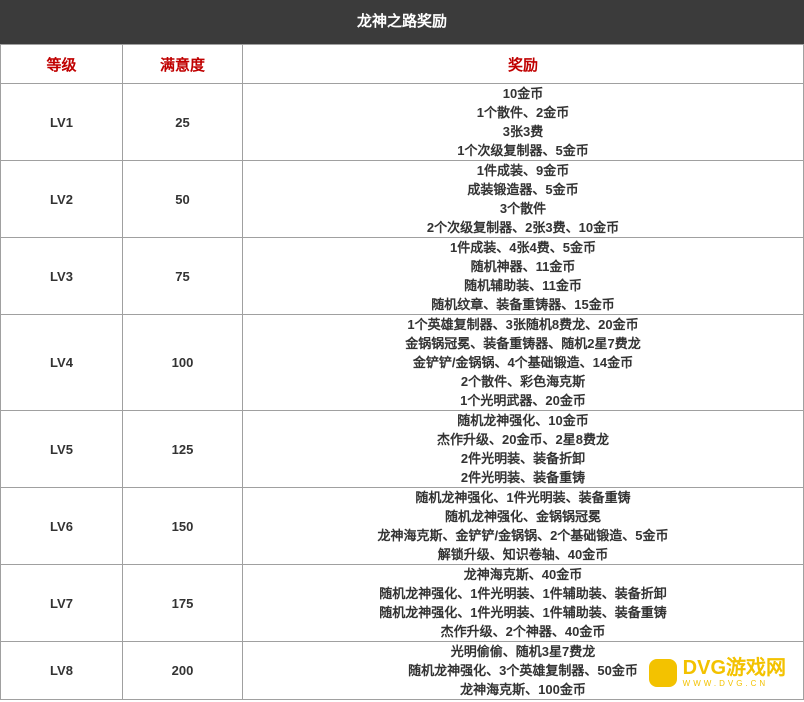  I want to click on reward-line: 龙神海克斯、40金币, so click(523, 574).